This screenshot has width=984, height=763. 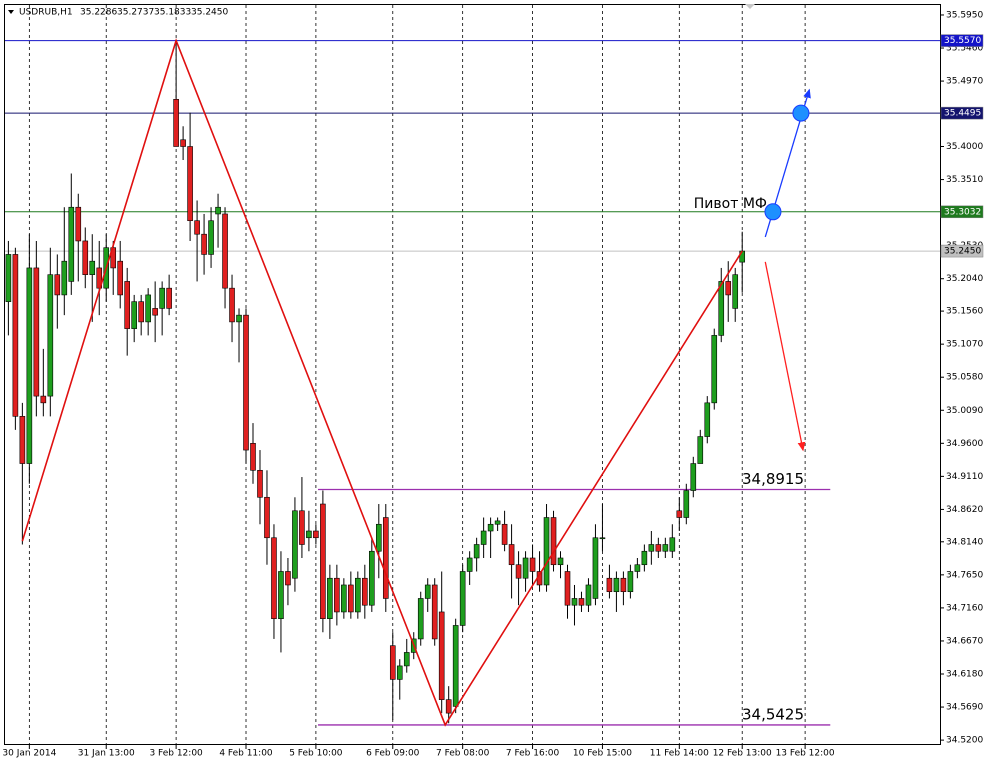 I want to click on x-tick-label: 5 Feb 10:00, so click(x=316, y=754).